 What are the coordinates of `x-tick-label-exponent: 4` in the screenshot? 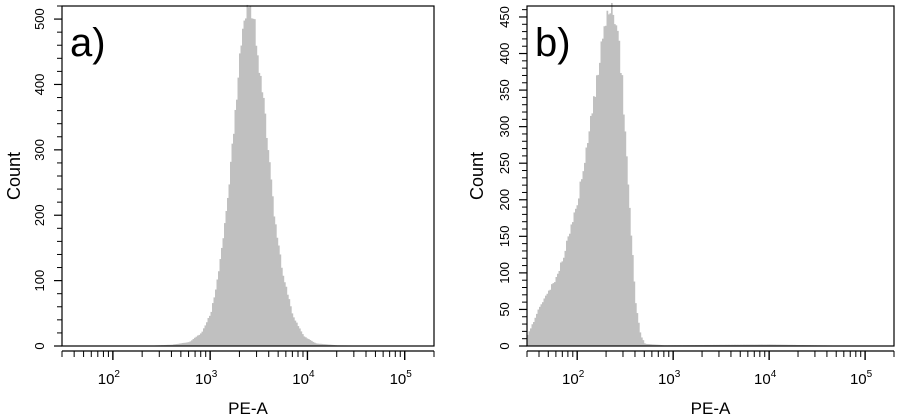 It's located at (312, 374).